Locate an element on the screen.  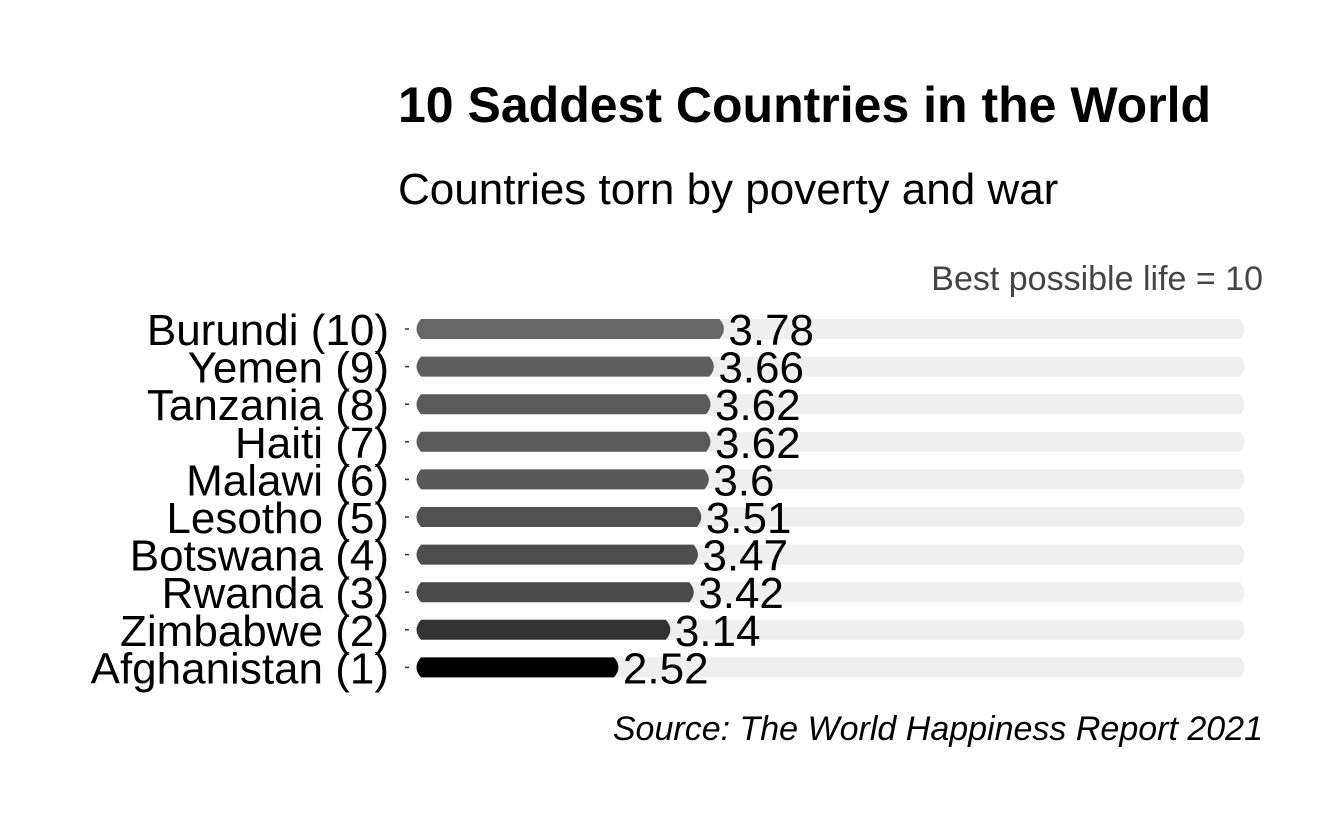
category-label: Yemen (9) is located at coordinates (288, 368).